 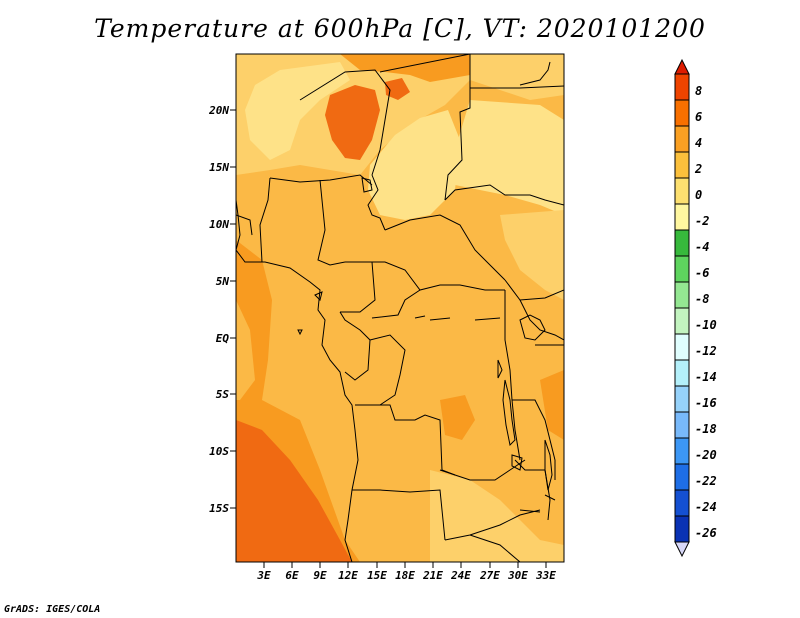 What do you see at coordinates (377, 575) in the screenshot?
I see `lon-label: 15E` at bounding box center [377, 575].